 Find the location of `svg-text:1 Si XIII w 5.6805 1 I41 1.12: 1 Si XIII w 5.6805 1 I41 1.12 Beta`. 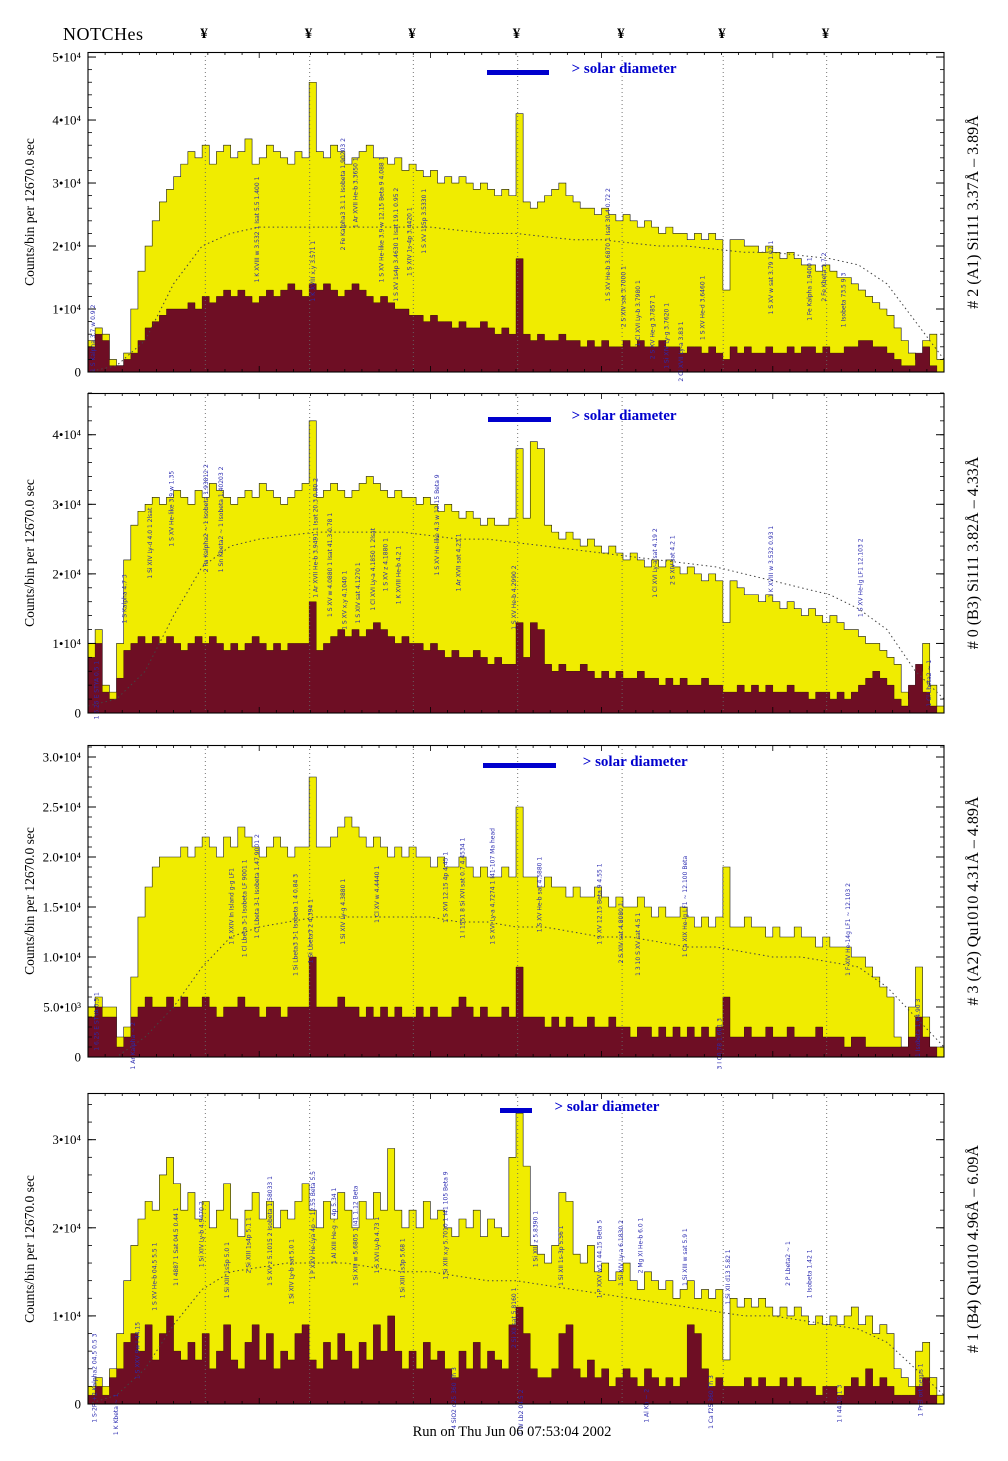

svg-text:1 Si XIII w 5.6805 1 I41 1.12: 1 Si XIII w 5.6805 1 I41 1.12 Beta is located at coordinates (356, 1235).